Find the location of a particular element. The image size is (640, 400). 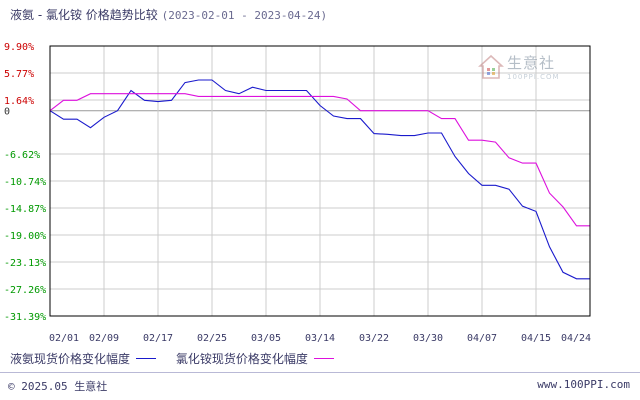

legend-item-series1: 液氨现货价格变化幅度 is located at coordinates (86, 358).